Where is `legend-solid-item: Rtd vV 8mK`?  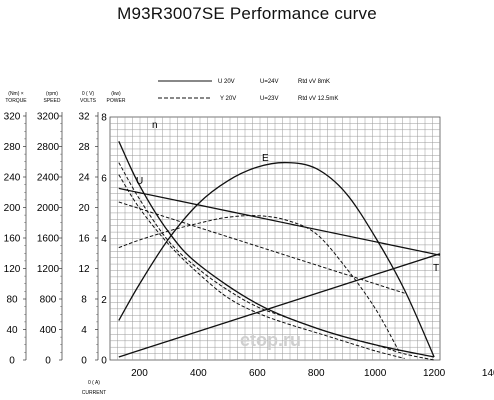 legend-solid-item: Rtd vV 8mK is located at coordinates (314, 82).